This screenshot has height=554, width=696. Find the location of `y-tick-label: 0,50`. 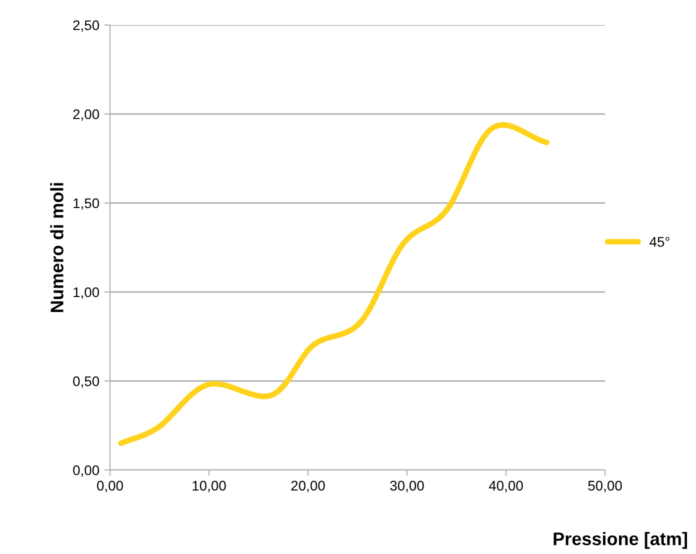

y-tick-label: 0,50 is located at coordinates (86, 382).